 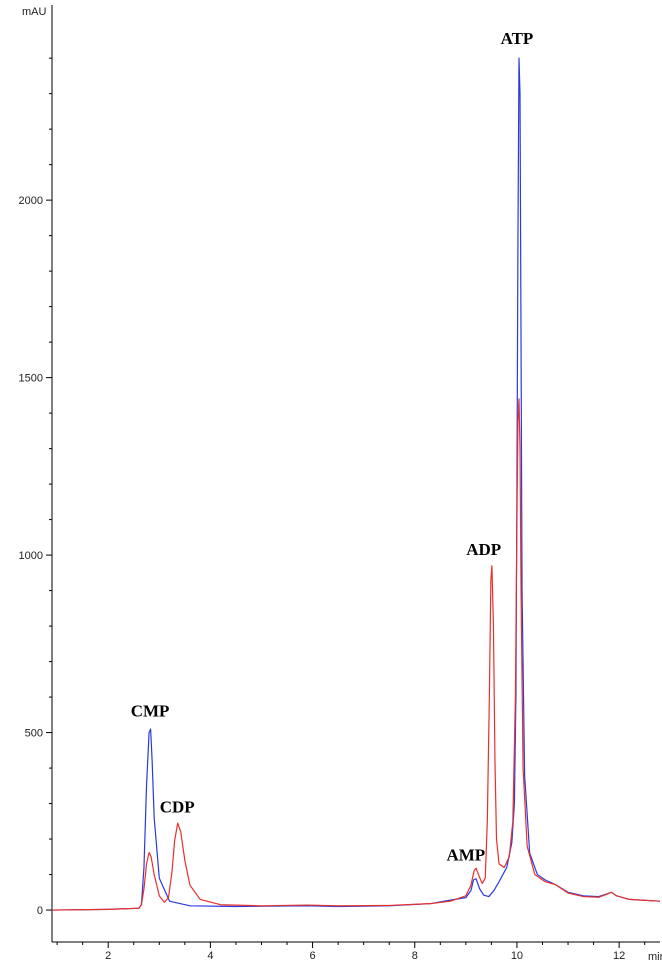 What do you see at coordinates (483, 549) in the screenshot?
I see `peak-label-adp: ADP` at bounding box center [483, 549].